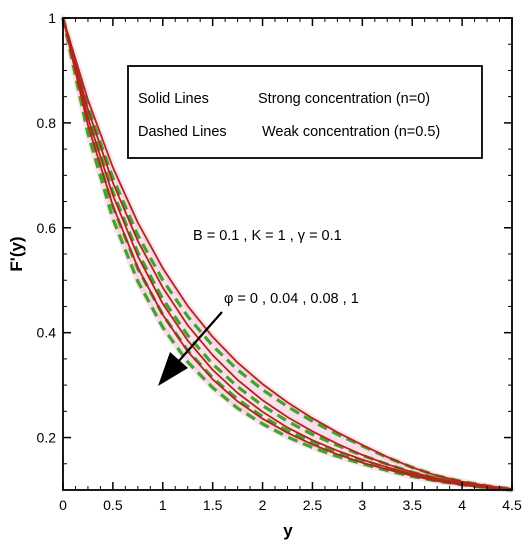  Describe the element at coordinates (173, 369) in the screenshot. I see `arrow-head` at that location.